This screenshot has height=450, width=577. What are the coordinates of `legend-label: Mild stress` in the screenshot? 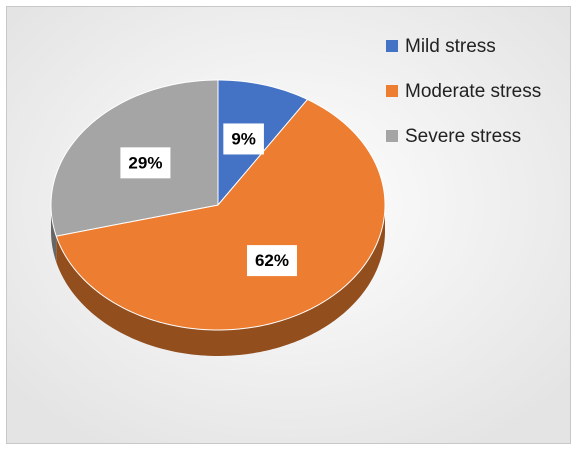 It's located at (450, 46).